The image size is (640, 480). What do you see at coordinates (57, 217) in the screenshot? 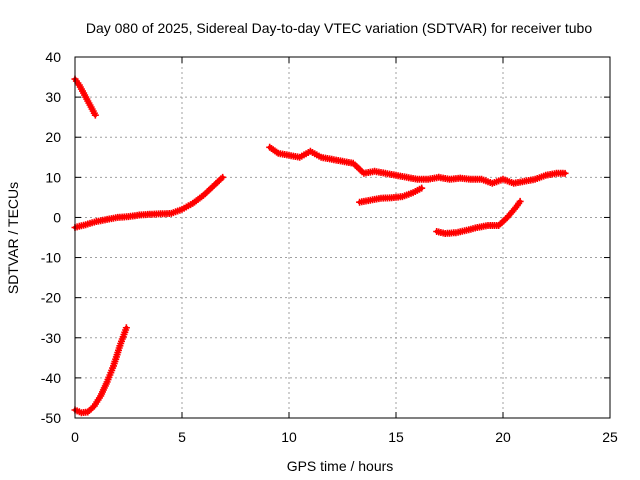
I see `y-tick-label: 0` at bounding box center [57, 217].